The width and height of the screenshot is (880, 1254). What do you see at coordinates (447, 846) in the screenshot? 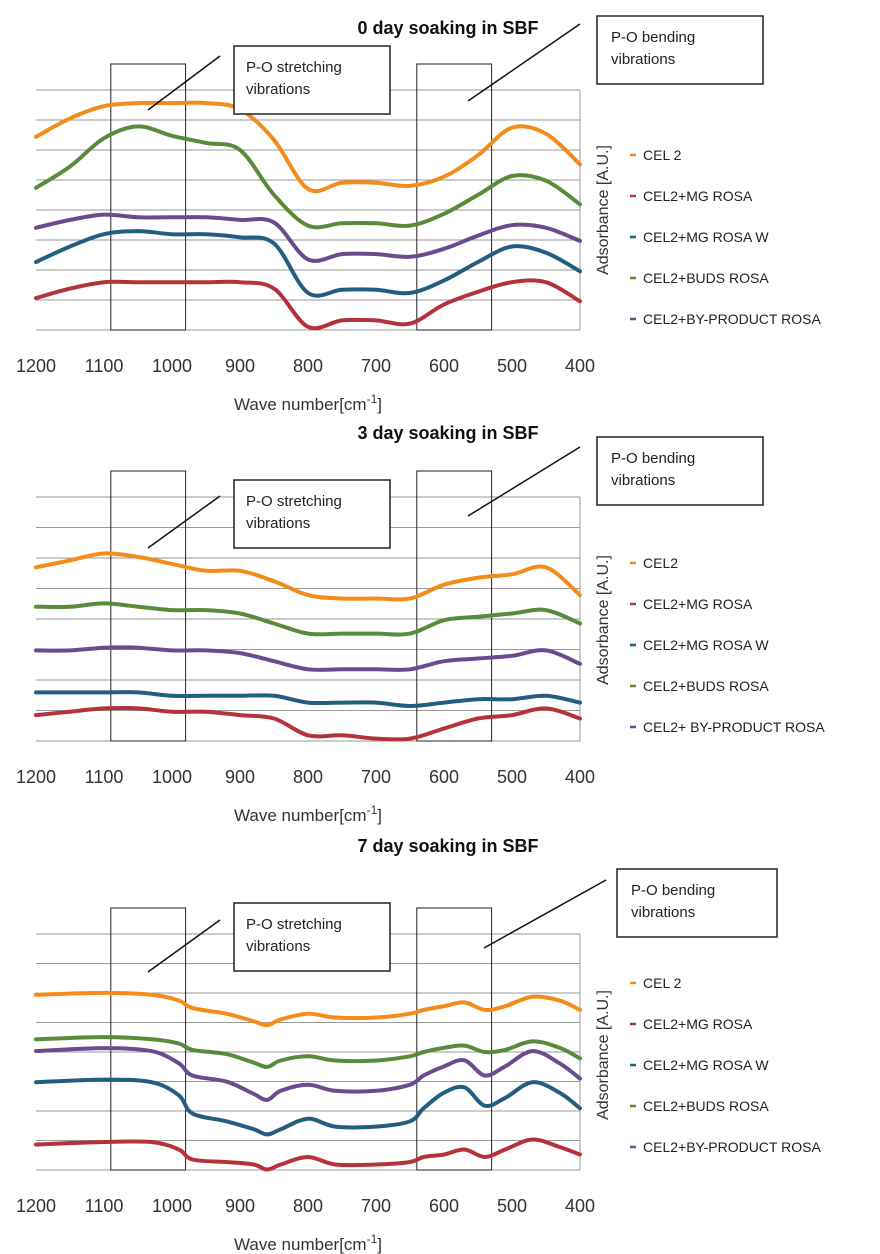
I see `chart-title: 7 day soaking in SBF` at bounding box center [447, 846].